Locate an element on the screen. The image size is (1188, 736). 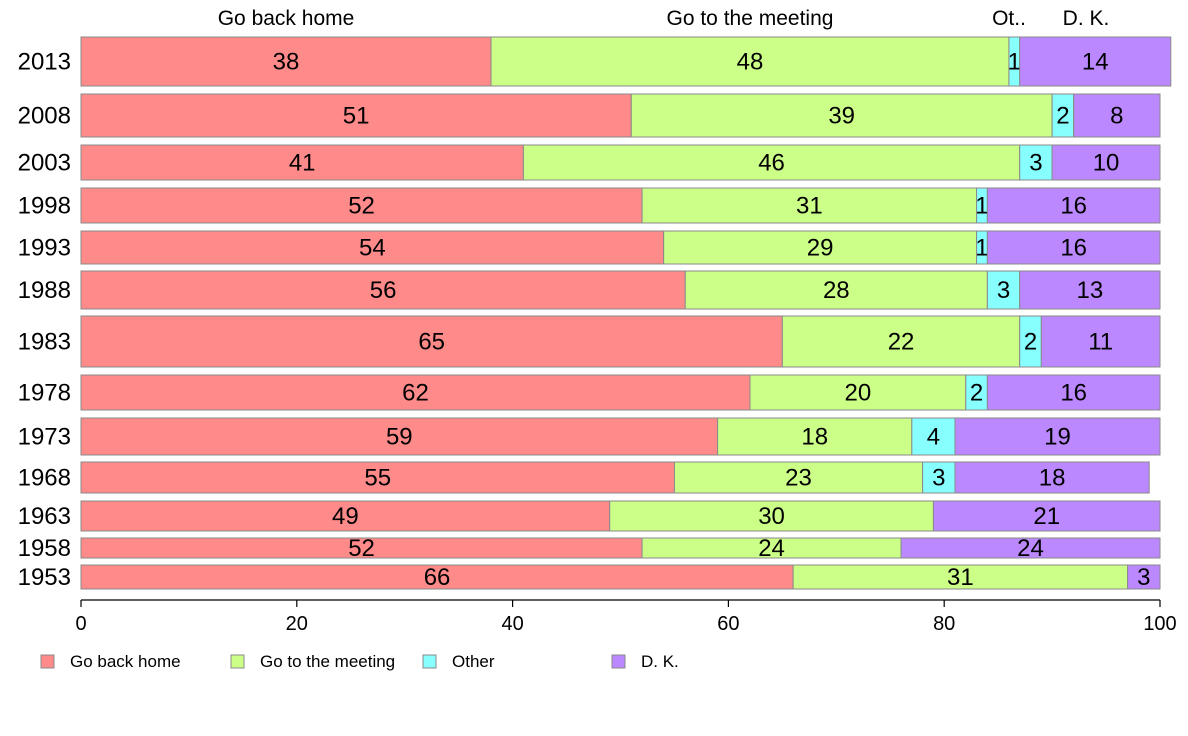
x-tick-label: 80 is located at coordinates (944, 624).